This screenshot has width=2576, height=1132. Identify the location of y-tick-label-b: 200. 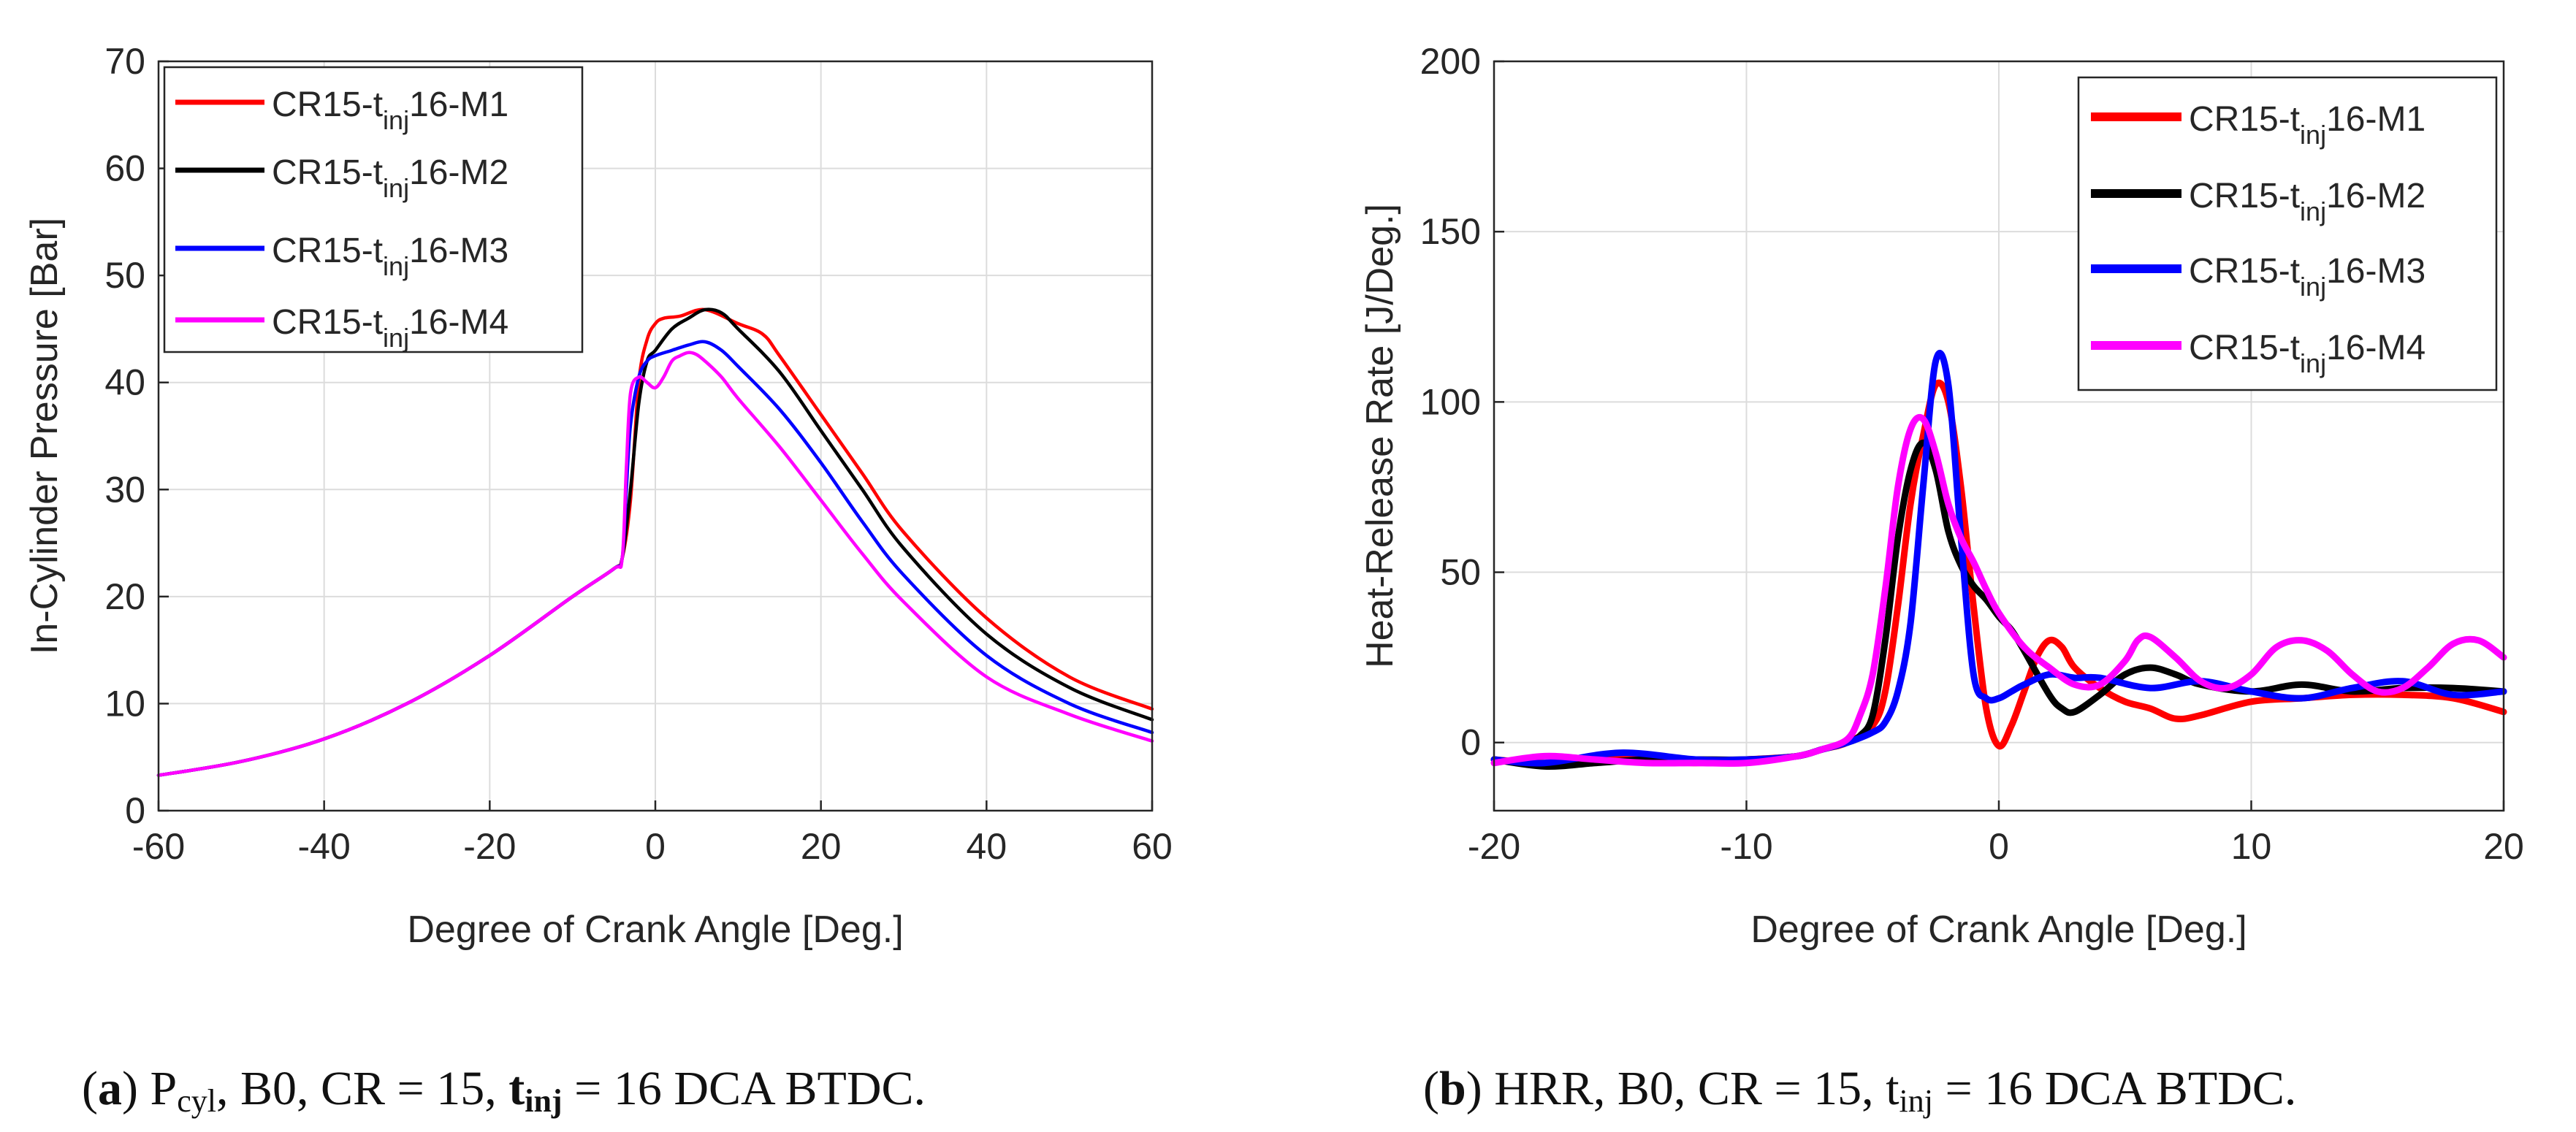
(1451, 62).